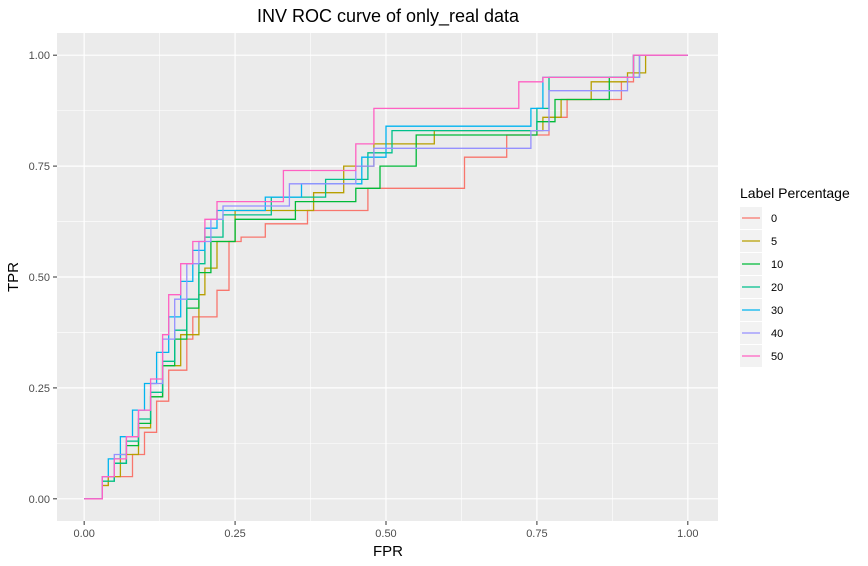 This screenshot has width=868, height=566. Describe the element at coordinates (388, 16) in the screenshot. I see `chart-title: INV ROC curve of only_real data` at that location.